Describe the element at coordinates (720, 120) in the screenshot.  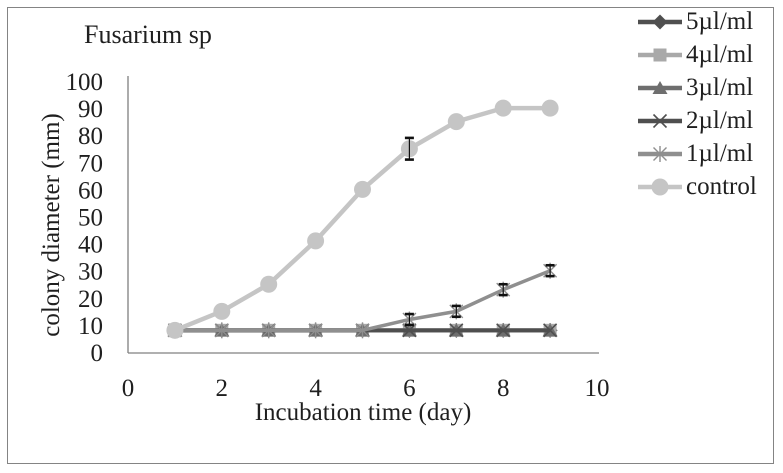
I see `legend-label: 2µl/ml` at that location.